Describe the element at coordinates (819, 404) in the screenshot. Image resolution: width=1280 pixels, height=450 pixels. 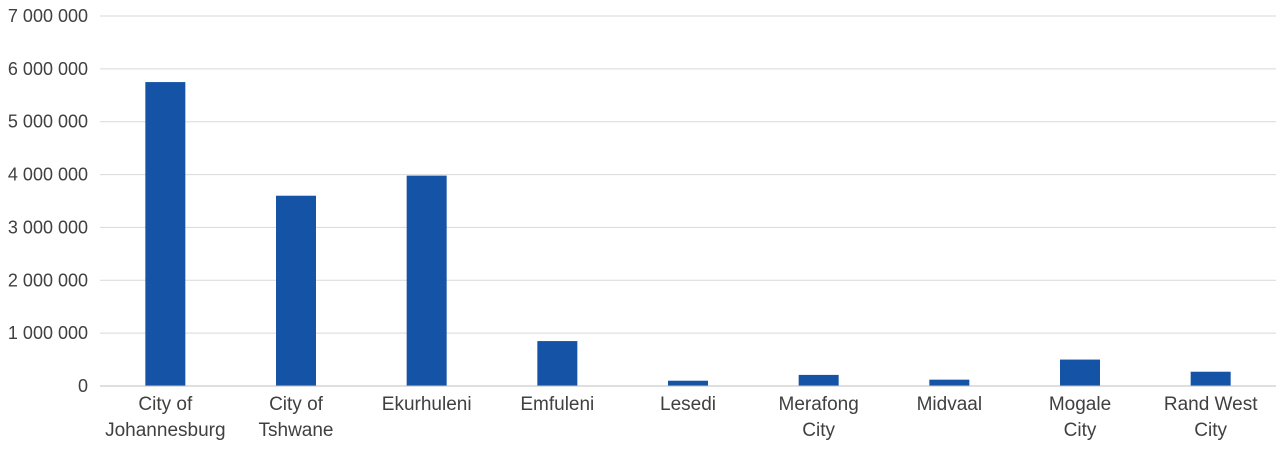
I see `x-category-label: Merafong` at that location.